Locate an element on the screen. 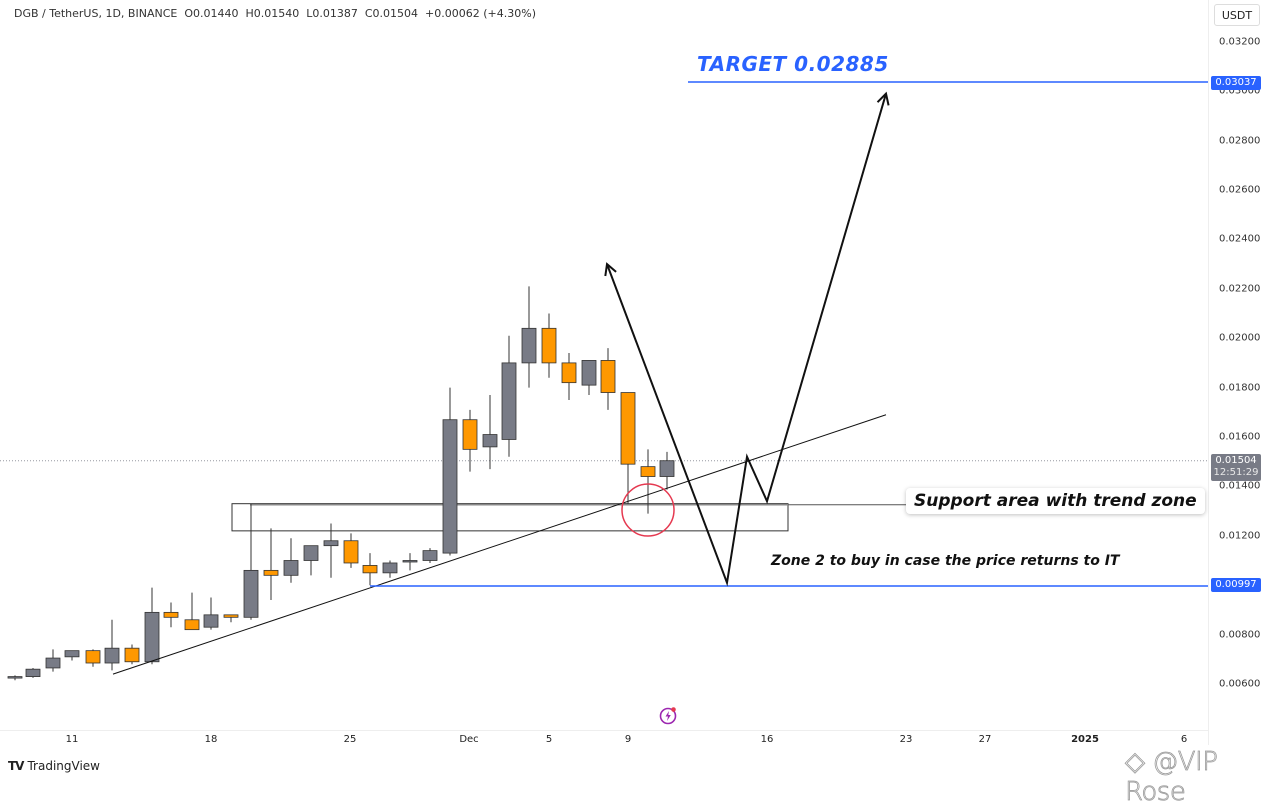  price-tick-label: 0.00800 is located at coordinates (1240, 635).